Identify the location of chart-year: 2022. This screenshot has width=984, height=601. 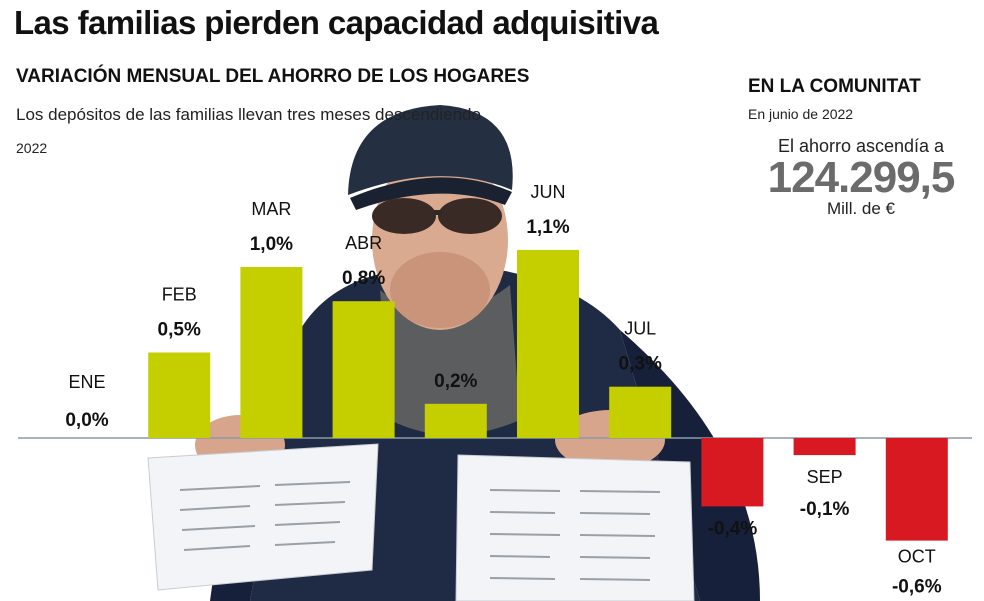
(32, 148).